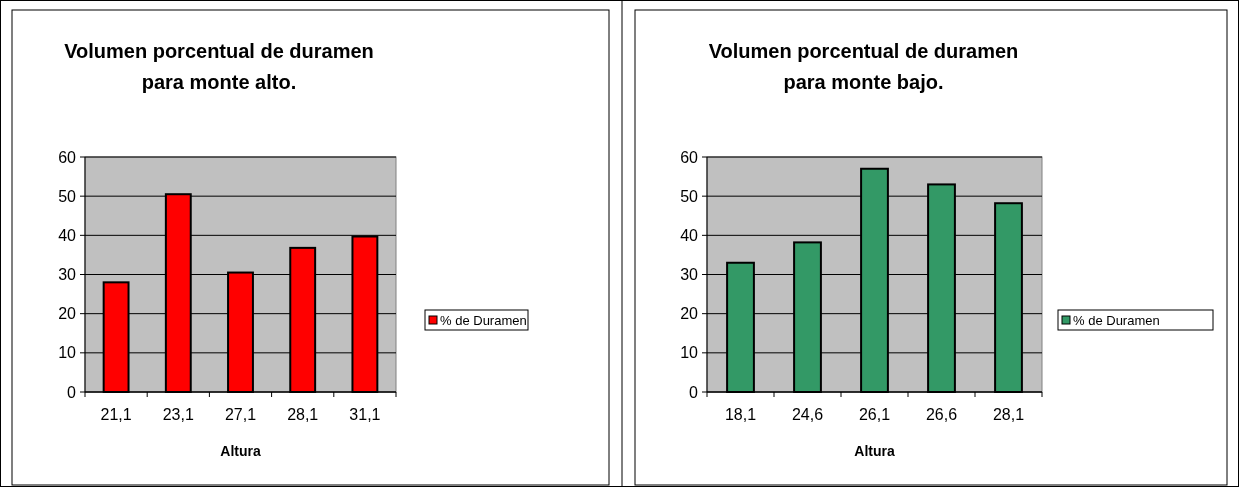 The width and height of the screenshot is (1247, 491). I want to click on chart-title: Volumen porcentual de duramen para monte alto., so click(219, 66).